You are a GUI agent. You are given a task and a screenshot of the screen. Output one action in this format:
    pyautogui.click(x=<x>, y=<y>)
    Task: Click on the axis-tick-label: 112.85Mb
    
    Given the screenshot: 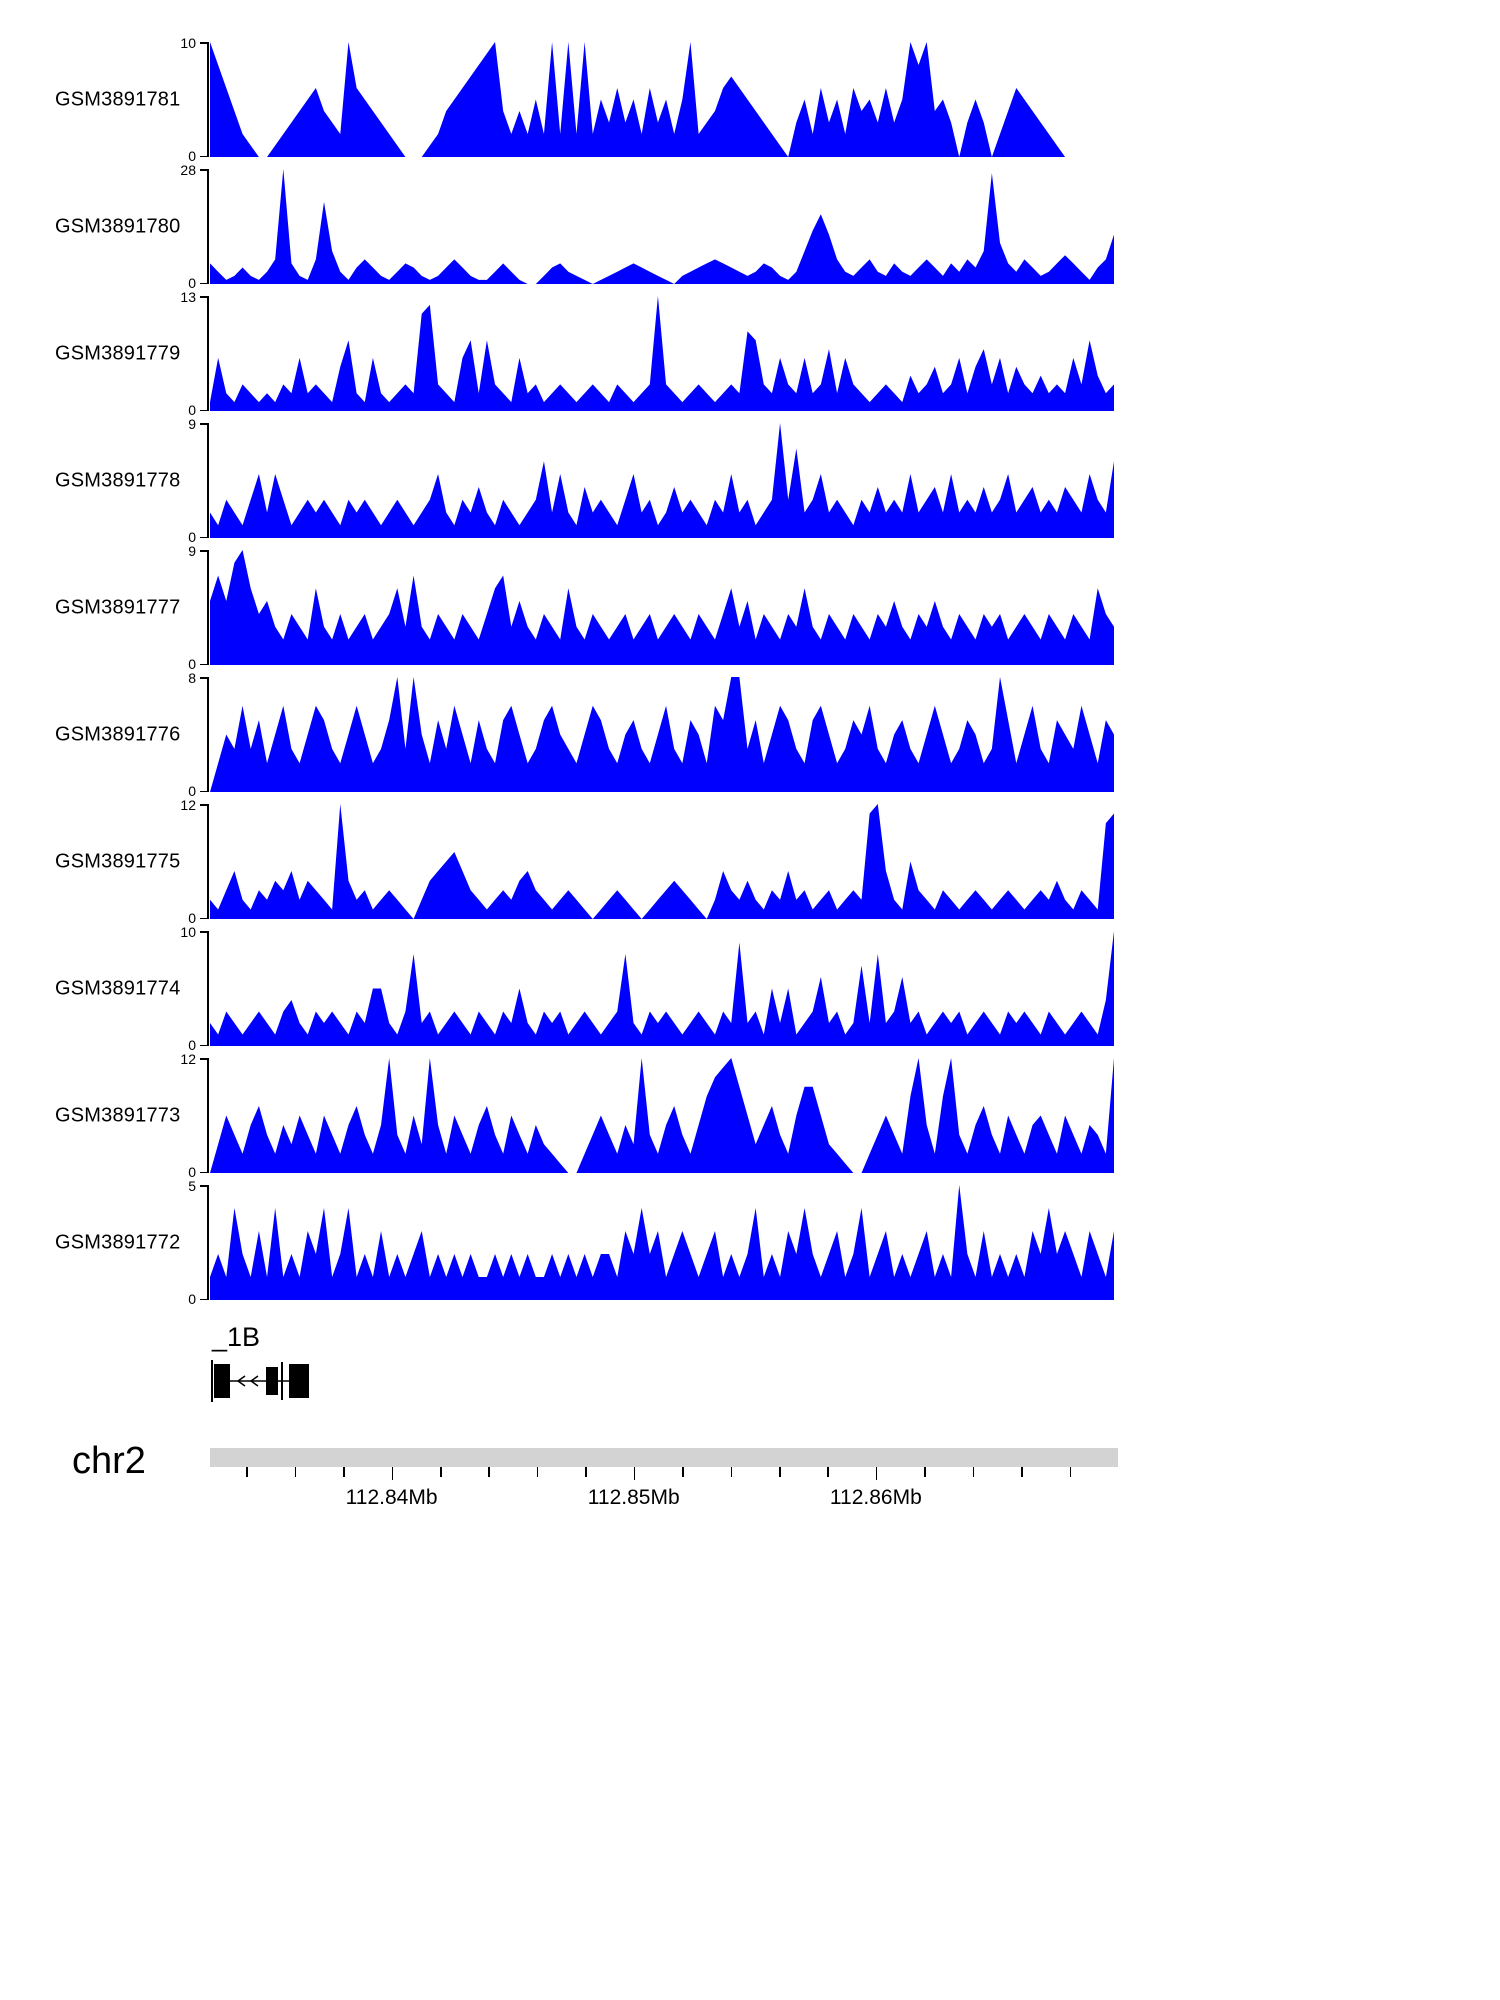 What is the action you would take?
    pyautogui.click(x=633, y=1497)
    